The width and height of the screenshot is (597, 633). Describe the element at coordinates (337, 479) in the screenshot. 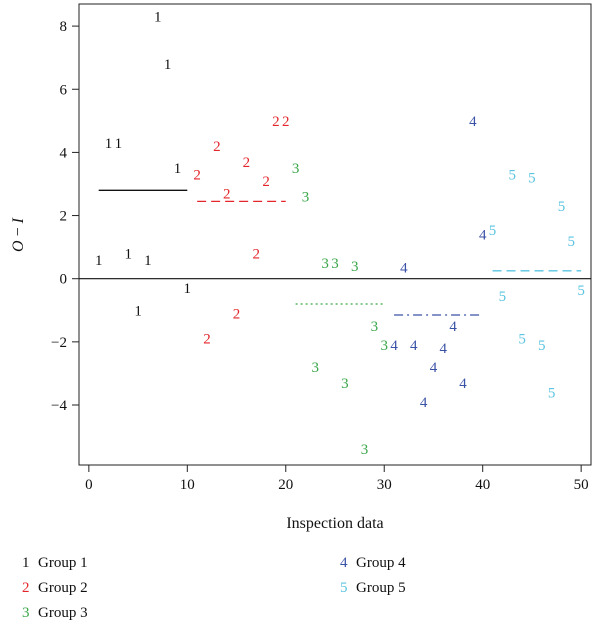

I see `x-axis-ticks: 0 10 20 30 40 50` at that location.